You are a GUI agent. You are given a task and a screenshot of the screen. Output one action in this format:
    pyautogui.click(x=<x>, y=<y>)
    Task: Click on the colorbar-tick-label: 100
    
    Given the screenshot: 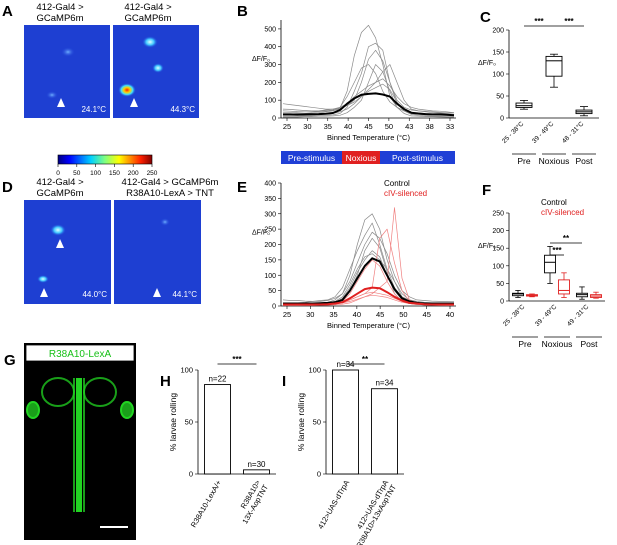 What is the action you would take?
    pyautogui.click(x=95, y=173)
    